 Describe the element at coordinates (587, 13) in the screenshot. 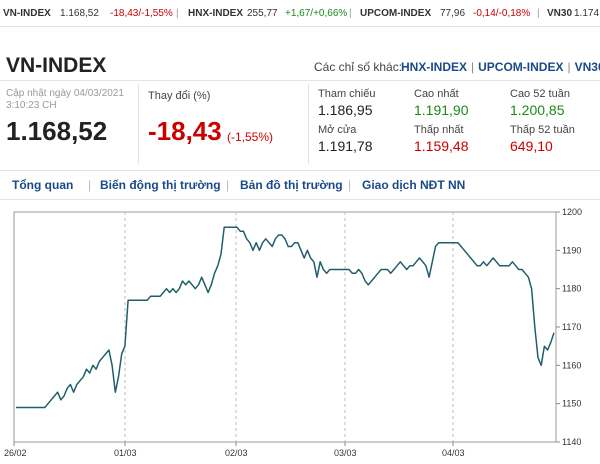

I see `ticker-value: 1.174` at that location.